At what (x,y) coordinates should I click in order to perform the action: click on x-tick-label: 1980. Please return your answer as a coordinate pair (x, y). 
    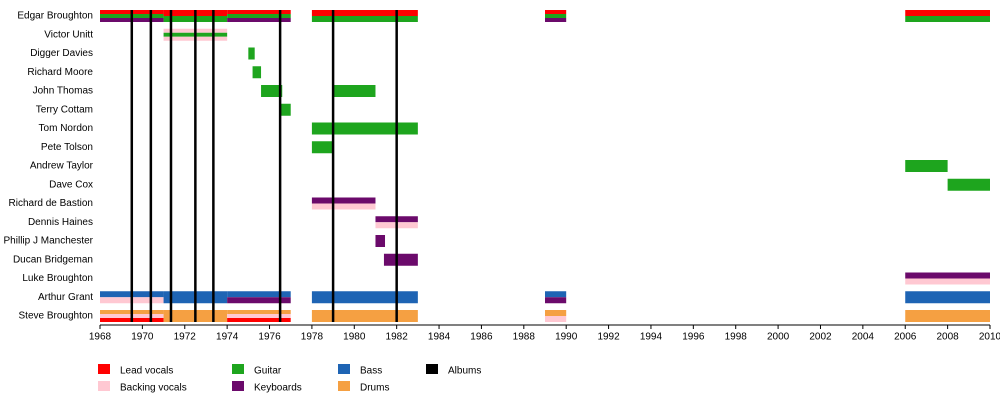
    Looking at the image, I should click on (354, 337).